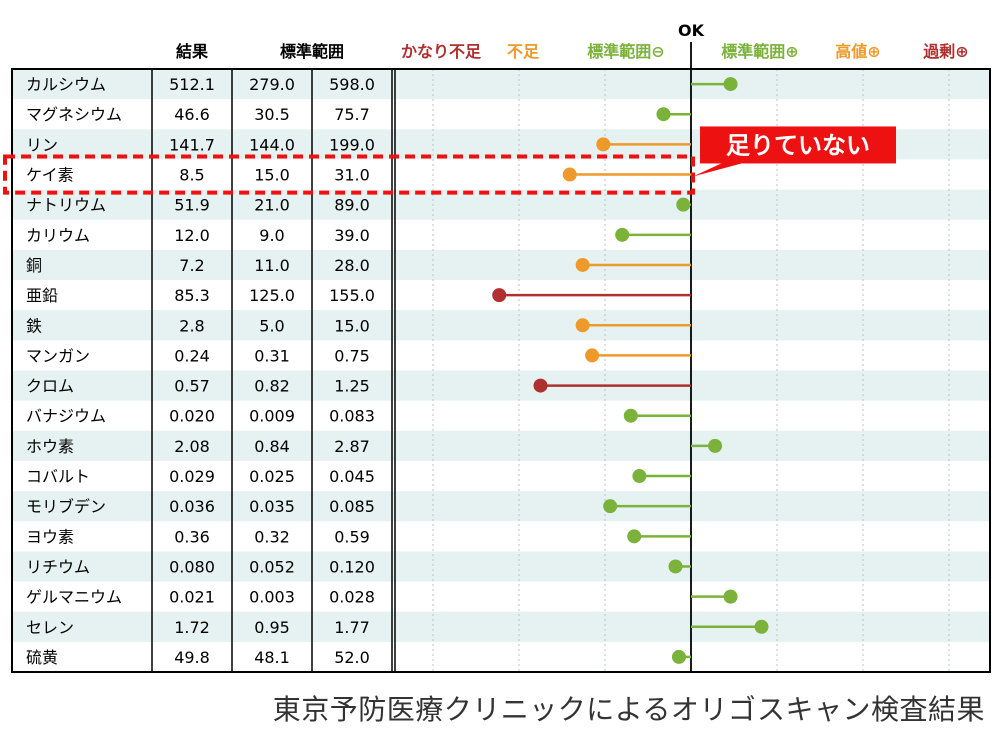 This screenshot has height=752, width=1000. What do you see at coordinates (352, 506) in the screenshot?
I see `row-range-high: 0.085` at bounding box center [352, 506].